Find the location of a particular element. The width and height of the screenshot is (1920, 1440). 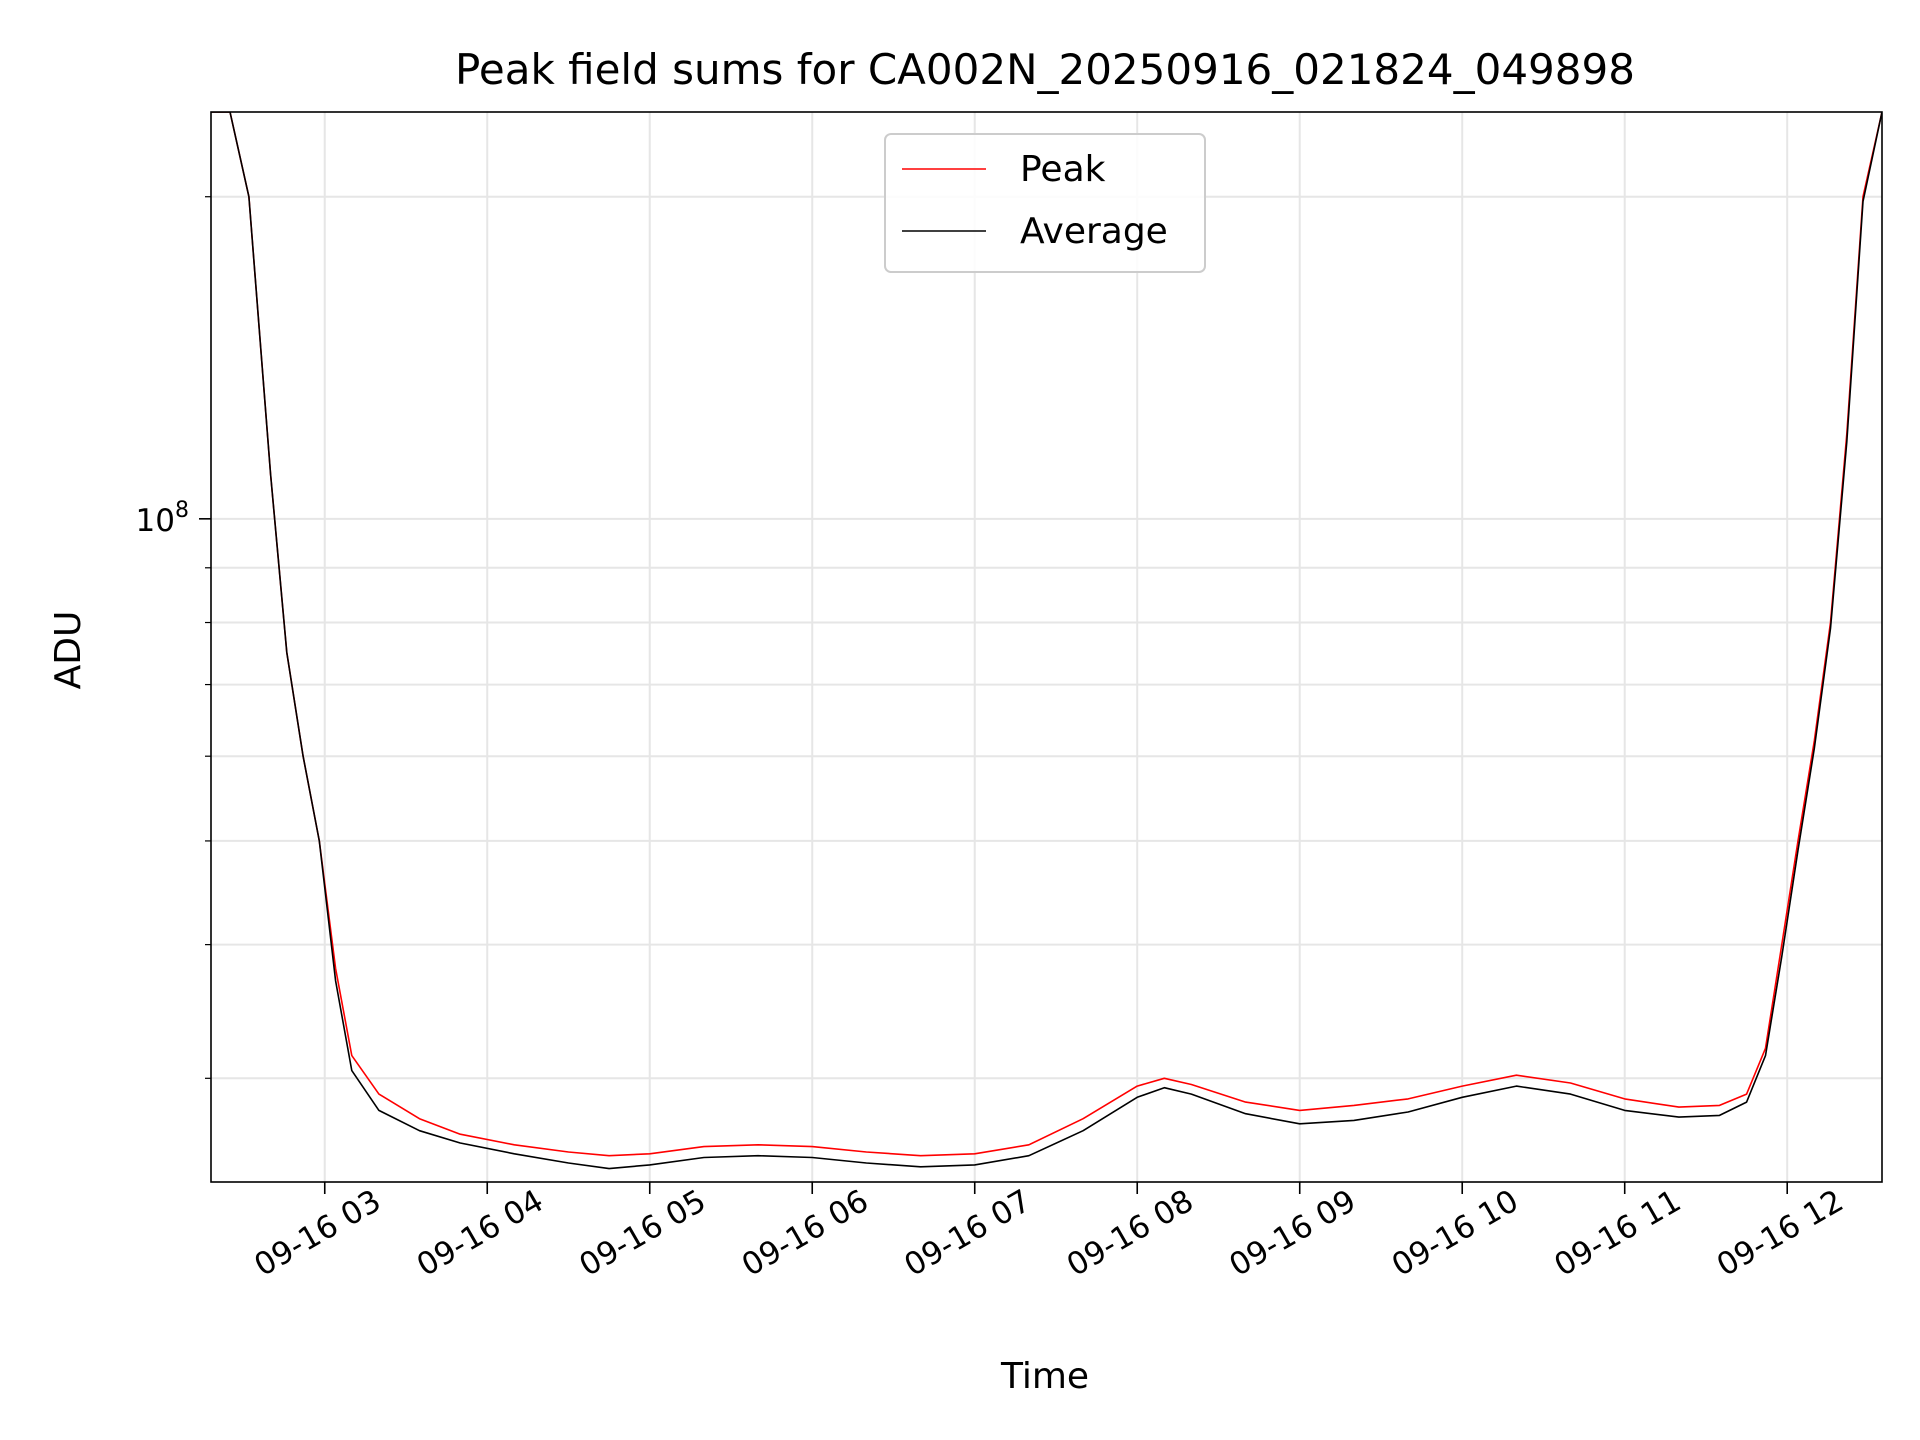

x-axis-label: Time is located at coordinates (1044, 1376).